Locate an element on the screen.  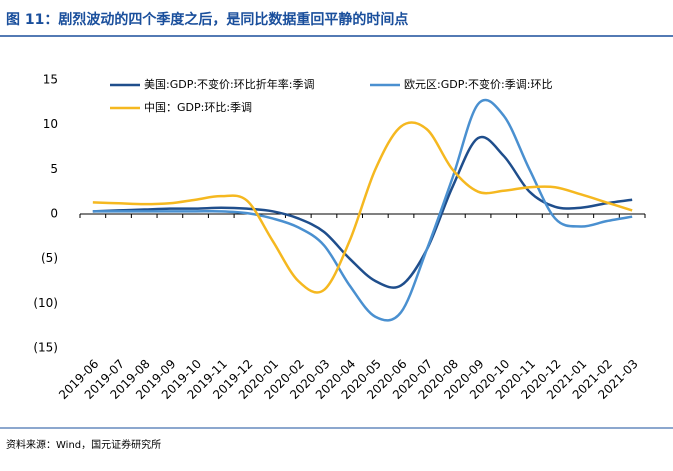
y-tick-label: (15) is located at coordinates (45, 348).